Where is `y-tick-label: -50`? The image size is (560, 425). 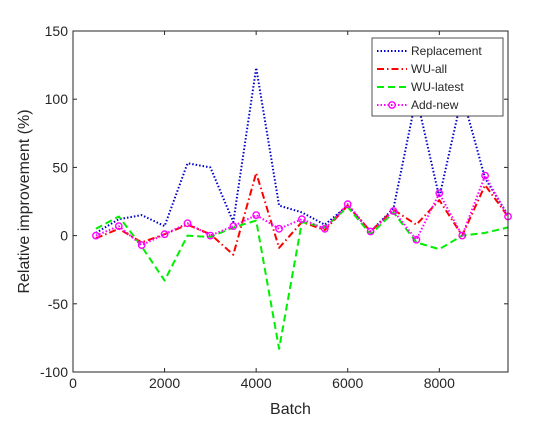
y-tick-label: -50 is located at coordinates (58, 304).